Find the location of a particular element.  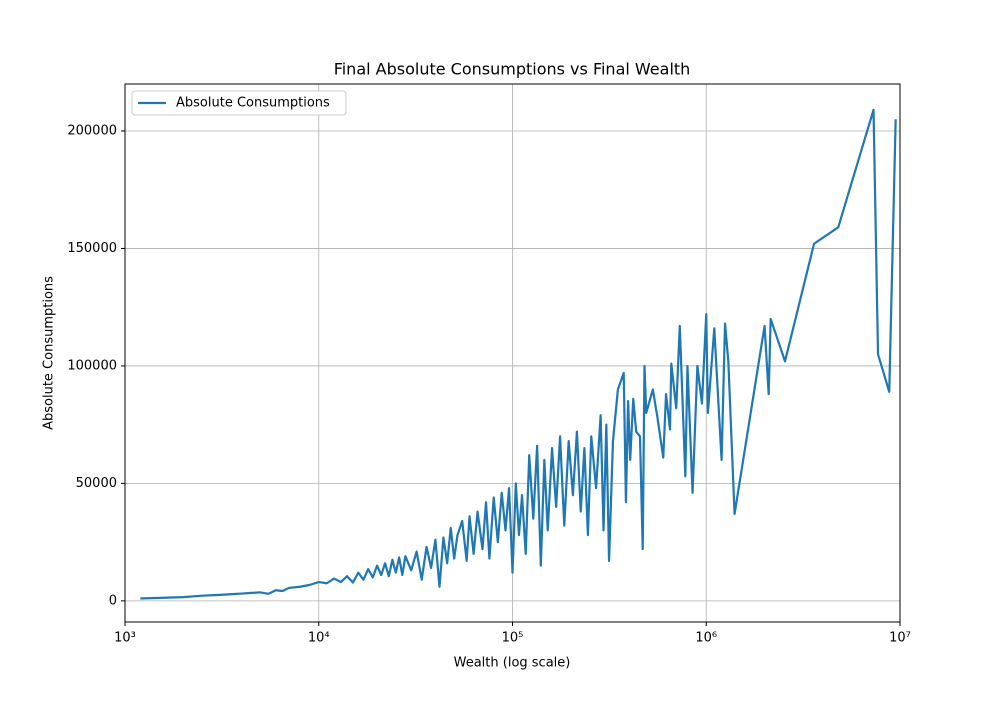

y-tick-label: 100000 is located at coordinates (92, 365).